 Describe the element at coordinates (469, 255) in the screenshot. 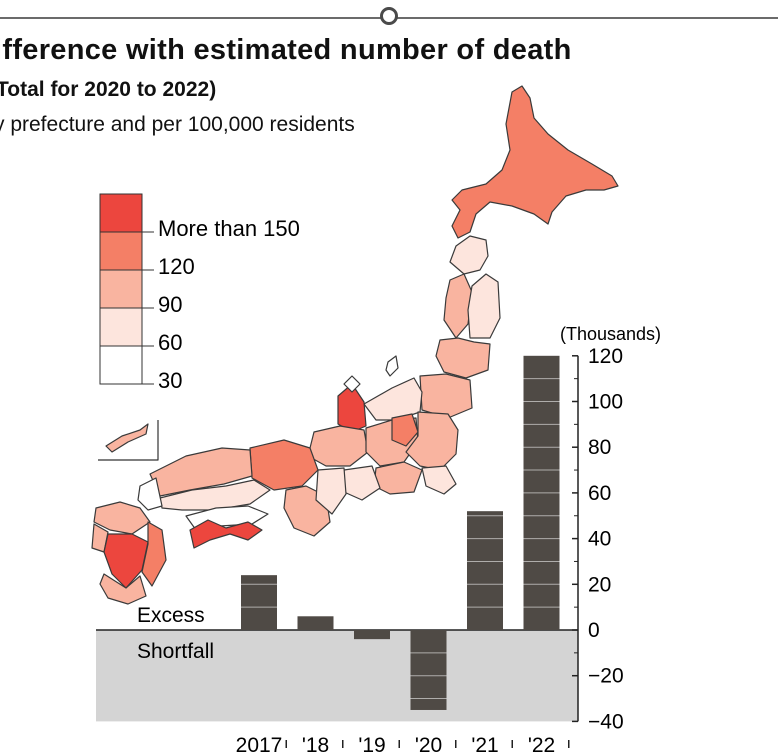

I see `map-region-aomori` at that location.